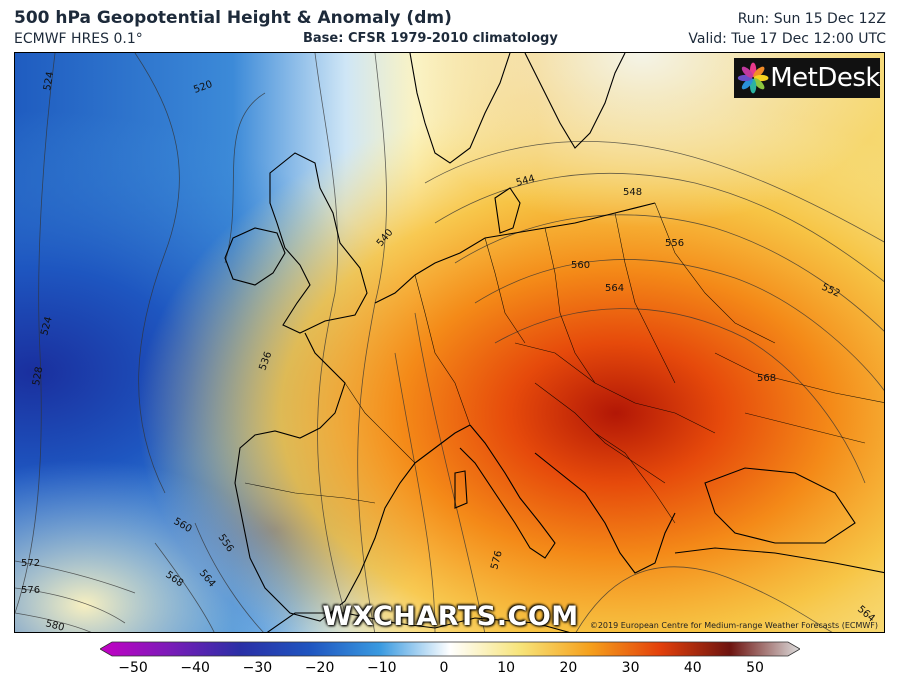  I want to click on run-time: Run: Sun 15 Dec 12Z, so click(811, 19).